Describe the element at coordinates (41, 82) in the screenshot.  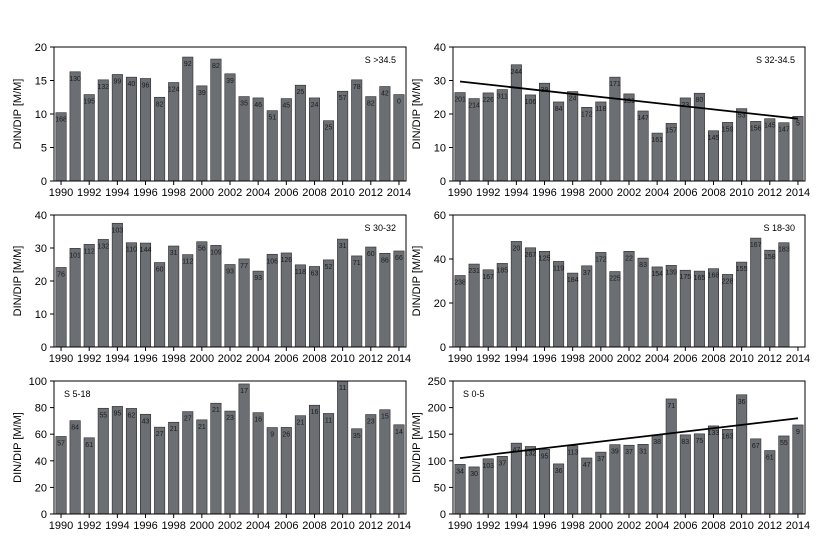
I see `y-tick-label: 15` at that location.